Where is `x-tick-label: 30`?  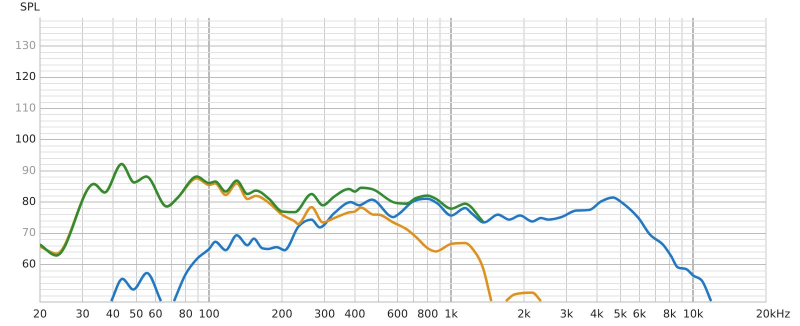 x-tick-label: 30 is located at coordinates (83, 313).